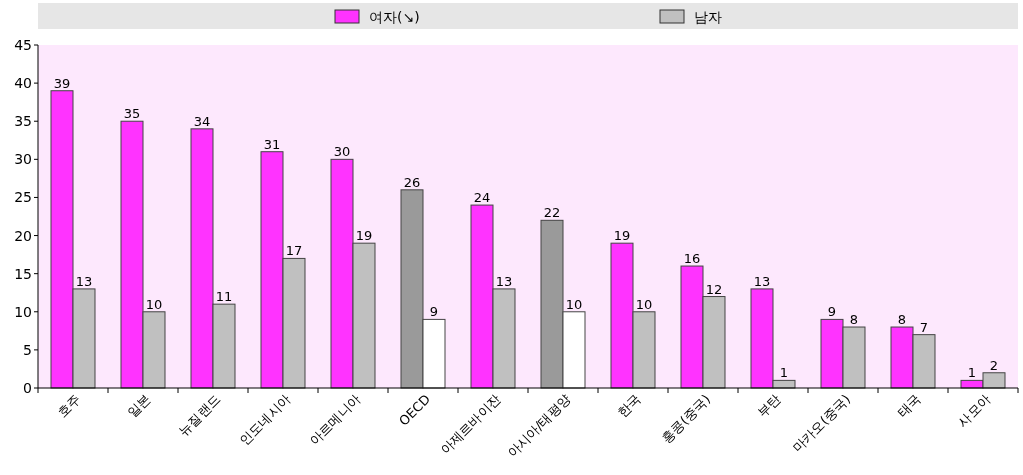 The width and height of the screenshot is (1023, 475). I want to click on y-tick-label: 40, so click(23, 83).